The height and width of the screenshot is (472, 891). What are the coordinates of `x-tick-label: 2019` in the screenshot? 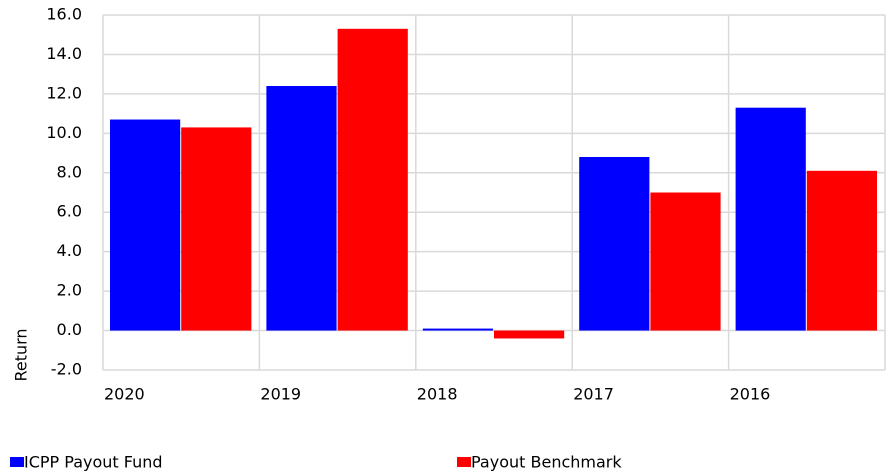 It's located at (280, 394).